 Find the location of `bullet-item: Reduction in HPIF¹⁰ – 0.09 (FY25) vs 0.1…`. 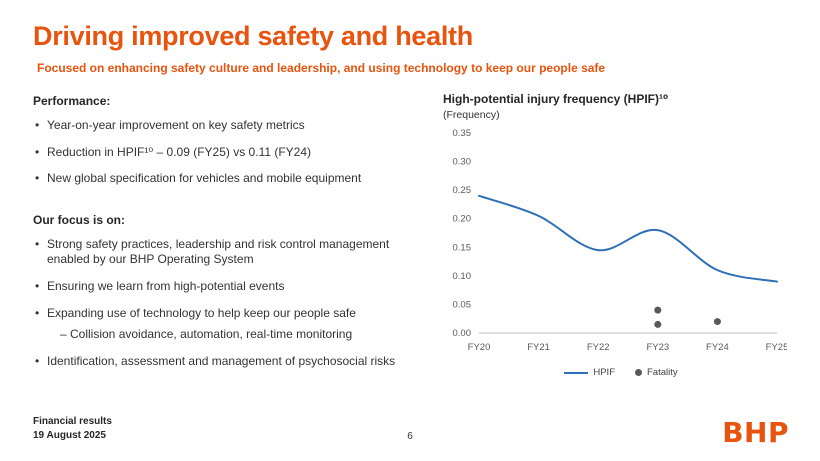

bullet-item: Reduction in HPIF¹⁰ – 0.09 (FY25) vs 0.1… is located at coordinates (231, 153).